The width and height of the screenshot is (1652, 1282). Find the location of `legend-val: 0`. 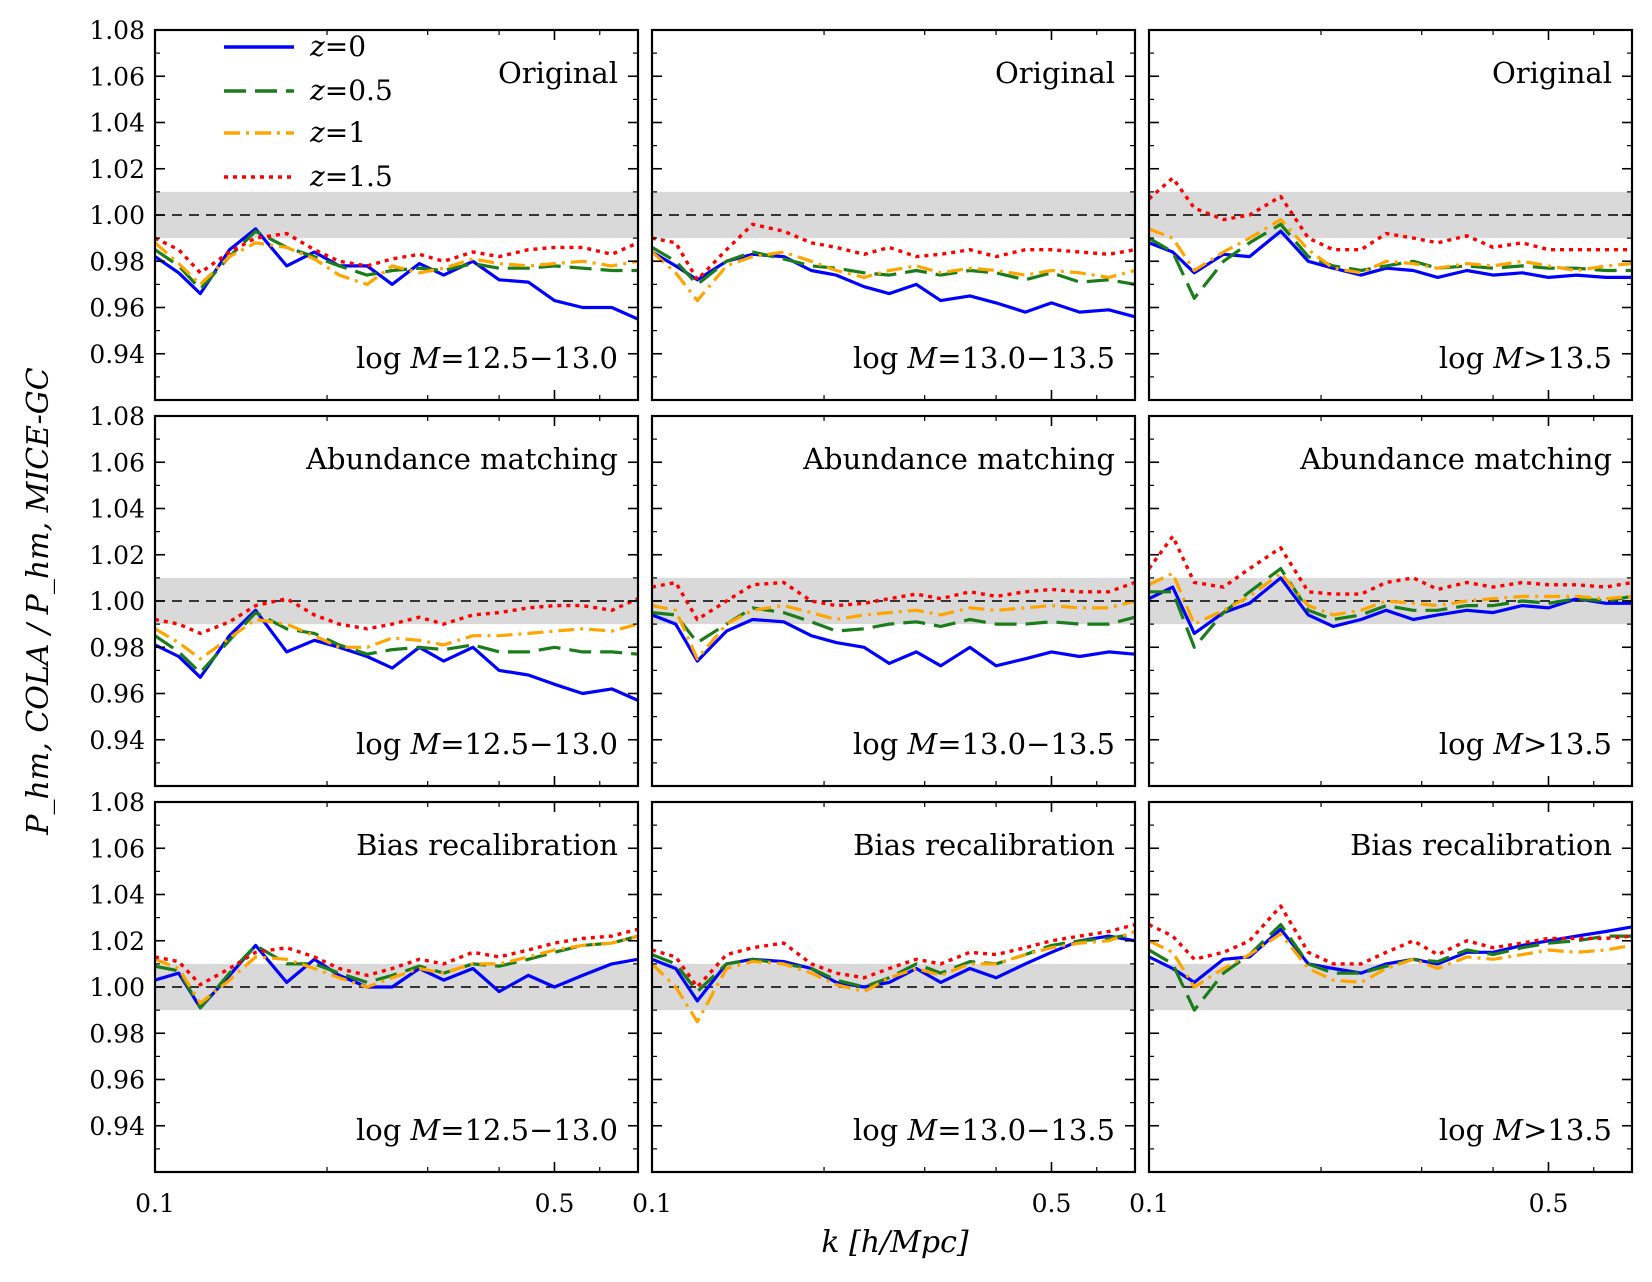

legend-val: 0 is located at coordinates (357, 46).